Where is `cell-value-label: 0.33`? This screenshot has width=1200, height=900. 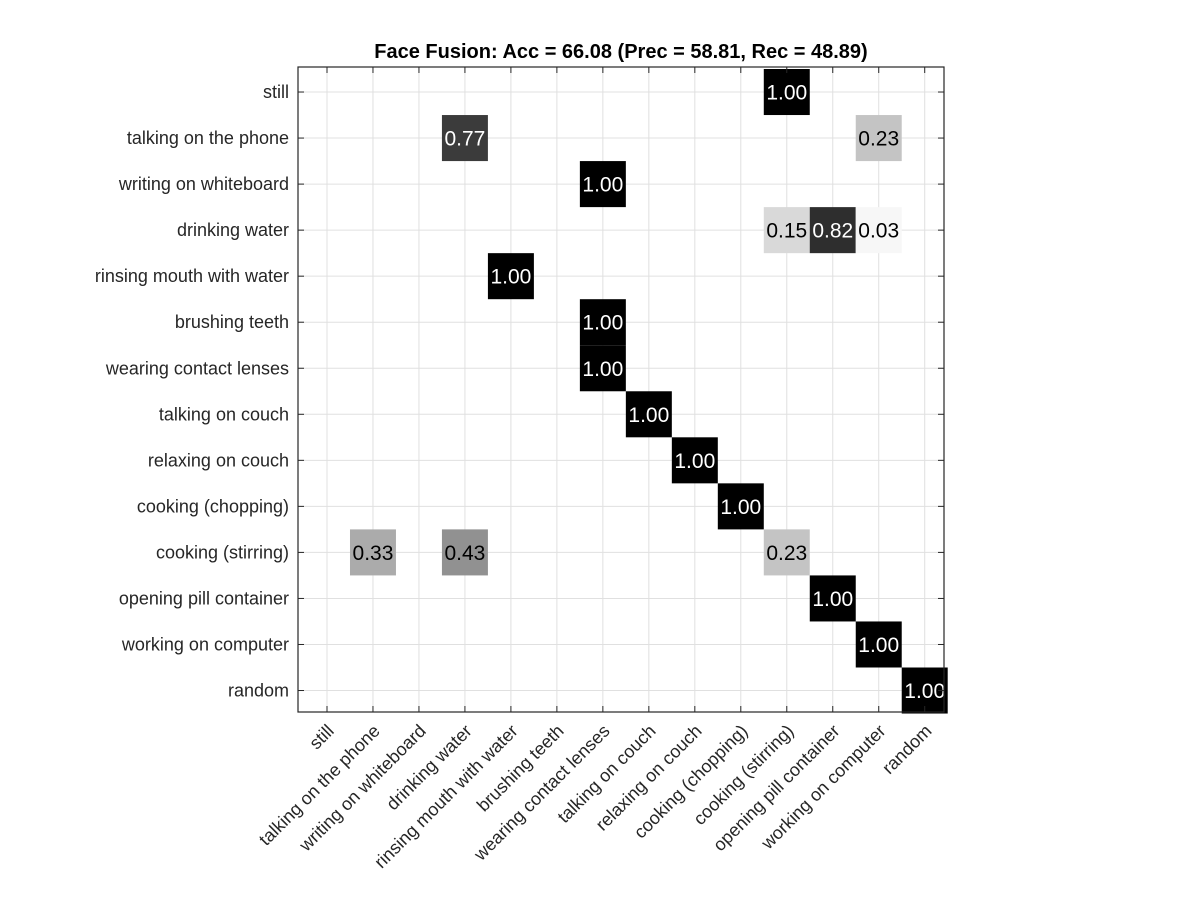
cell-value-label: 0.33 is located at coordinates (373, 553).